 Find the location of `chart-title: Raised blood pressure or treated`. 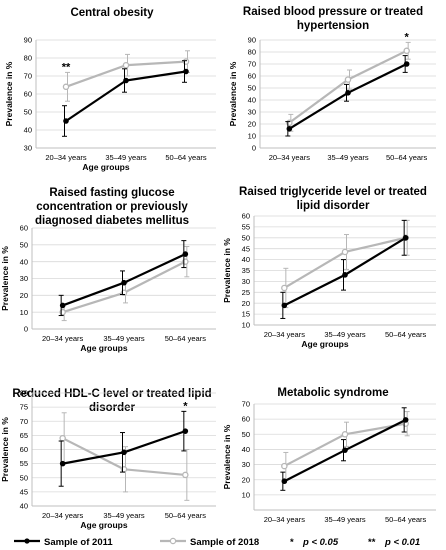

chart-title: Raised blood pressure or treated is located at coordinates (333, 12).